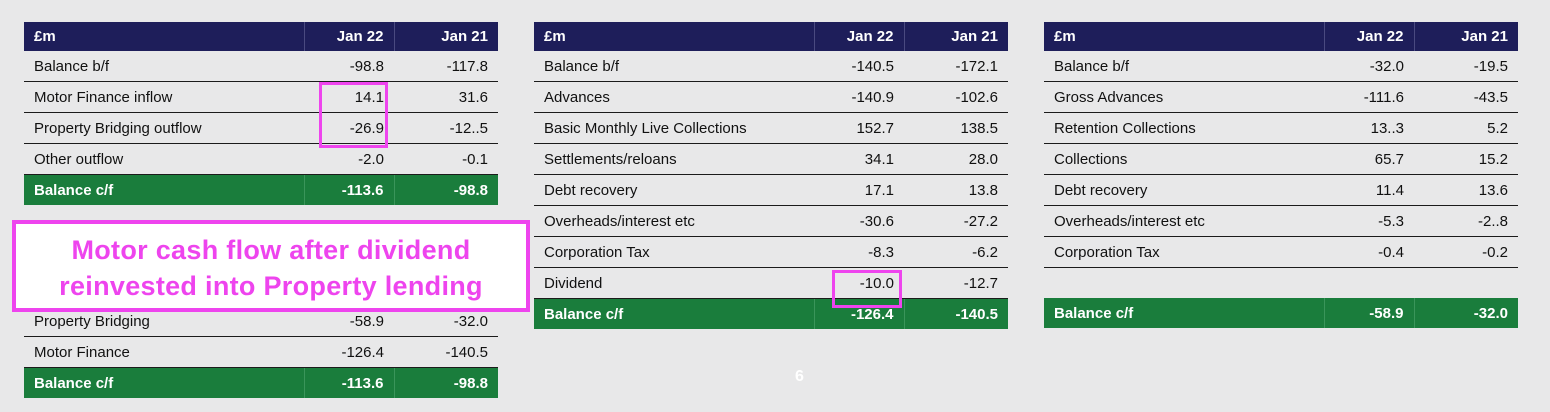 The width and height of the screenshot is (1550, 412). Describe the element at coordinates (956, 66) in the screenshot. I see `row-jan21: -172.1` at that location.